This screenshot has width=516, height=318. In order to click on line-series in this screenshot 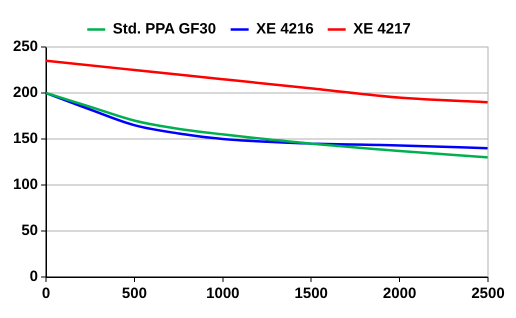, I will do `click(267, 82)`.